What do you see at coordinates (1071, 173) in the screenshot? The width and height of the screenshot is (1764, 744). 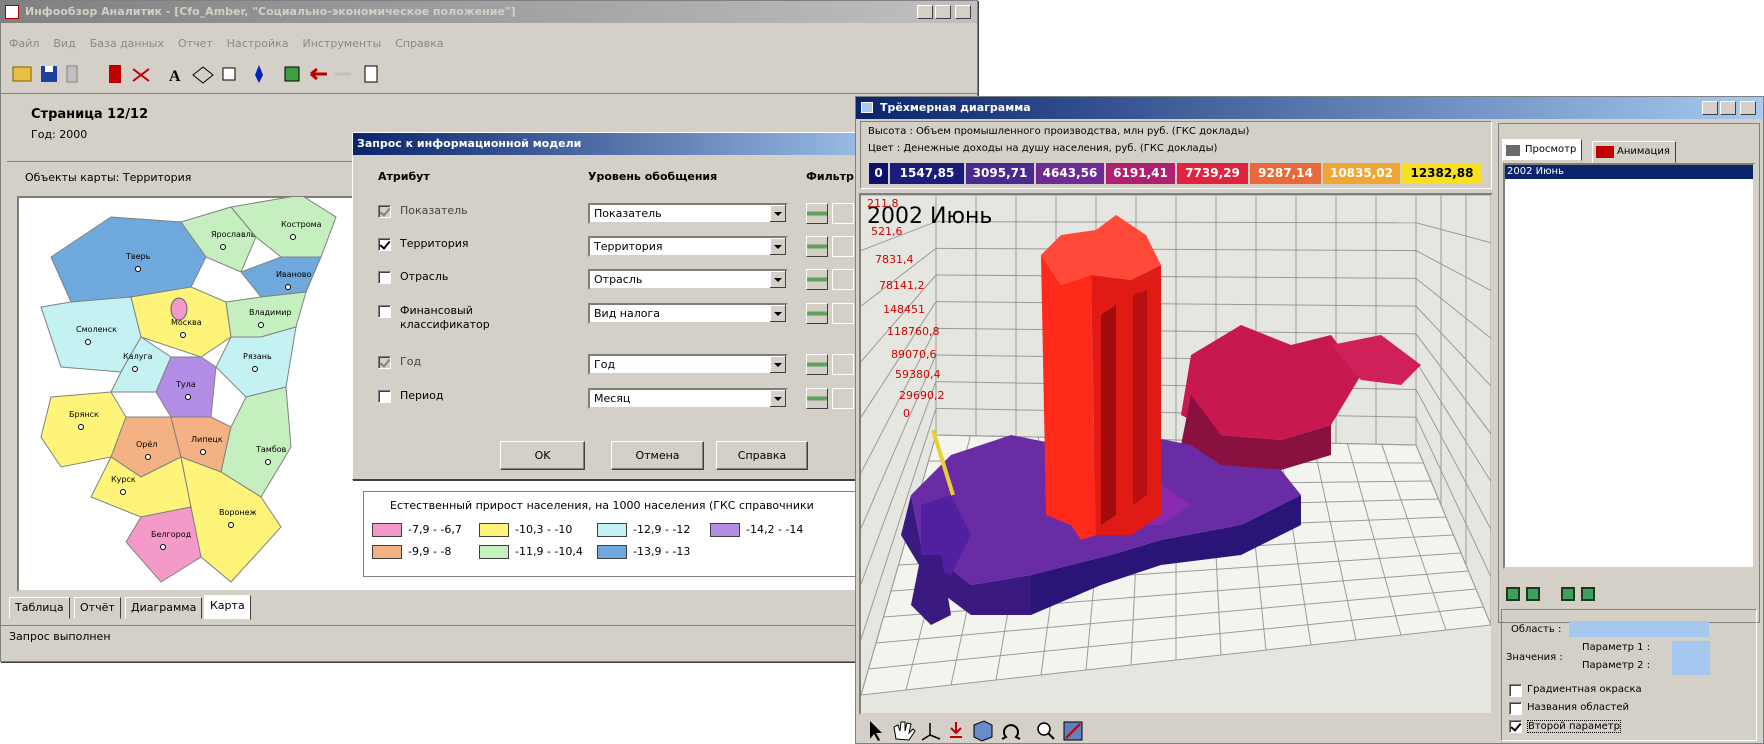 I see `scale-step: 4643,56` at bounding box center [1071, 173].